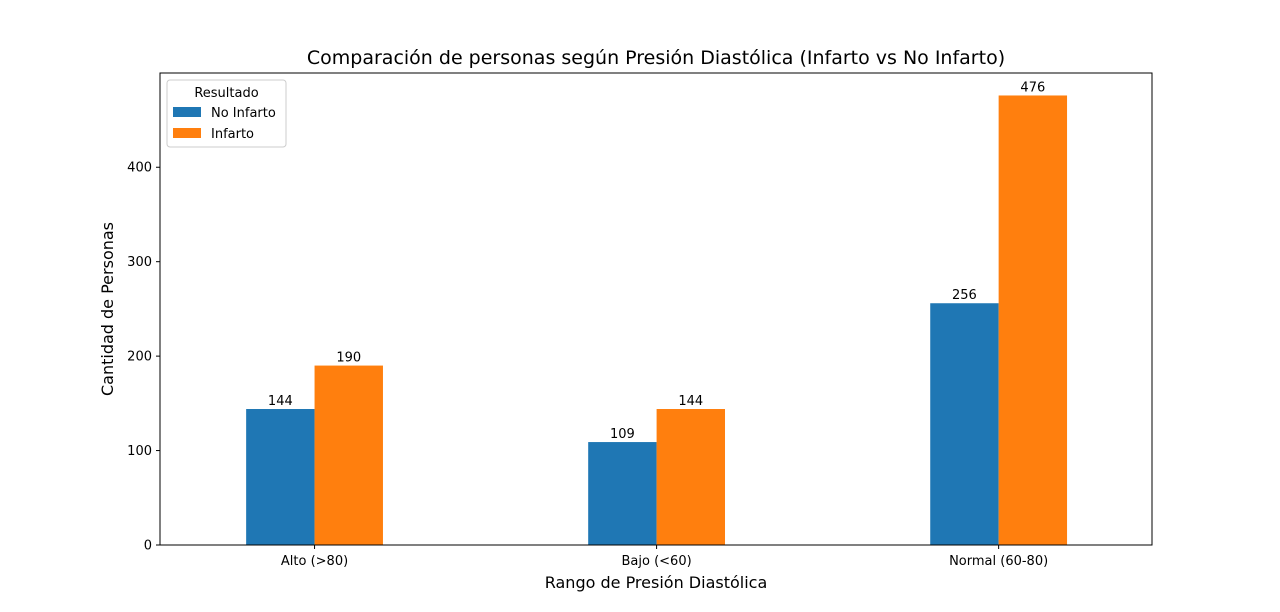  What do you see at coordinates (224, 124) in the screenshot?
I see `legend-items: No Infarto Infarto` at bounding box center [224, 124].